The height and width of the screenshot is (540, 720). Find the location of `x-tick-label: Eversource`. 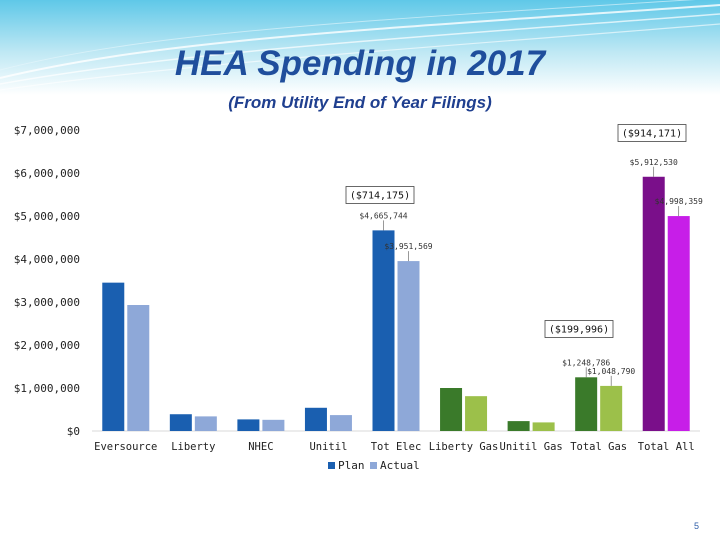

x-tick-label: Eversource is located at coordinates (125, 447).